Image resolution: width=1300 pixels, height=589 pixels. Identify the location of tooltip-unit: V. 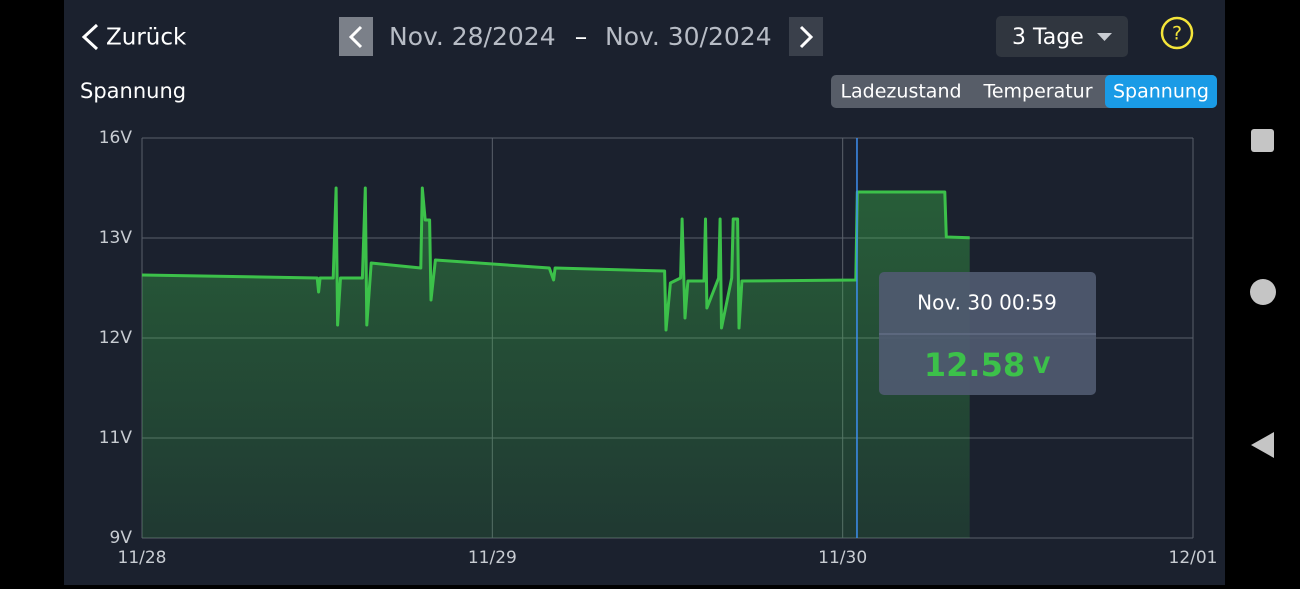
(1041, 366).